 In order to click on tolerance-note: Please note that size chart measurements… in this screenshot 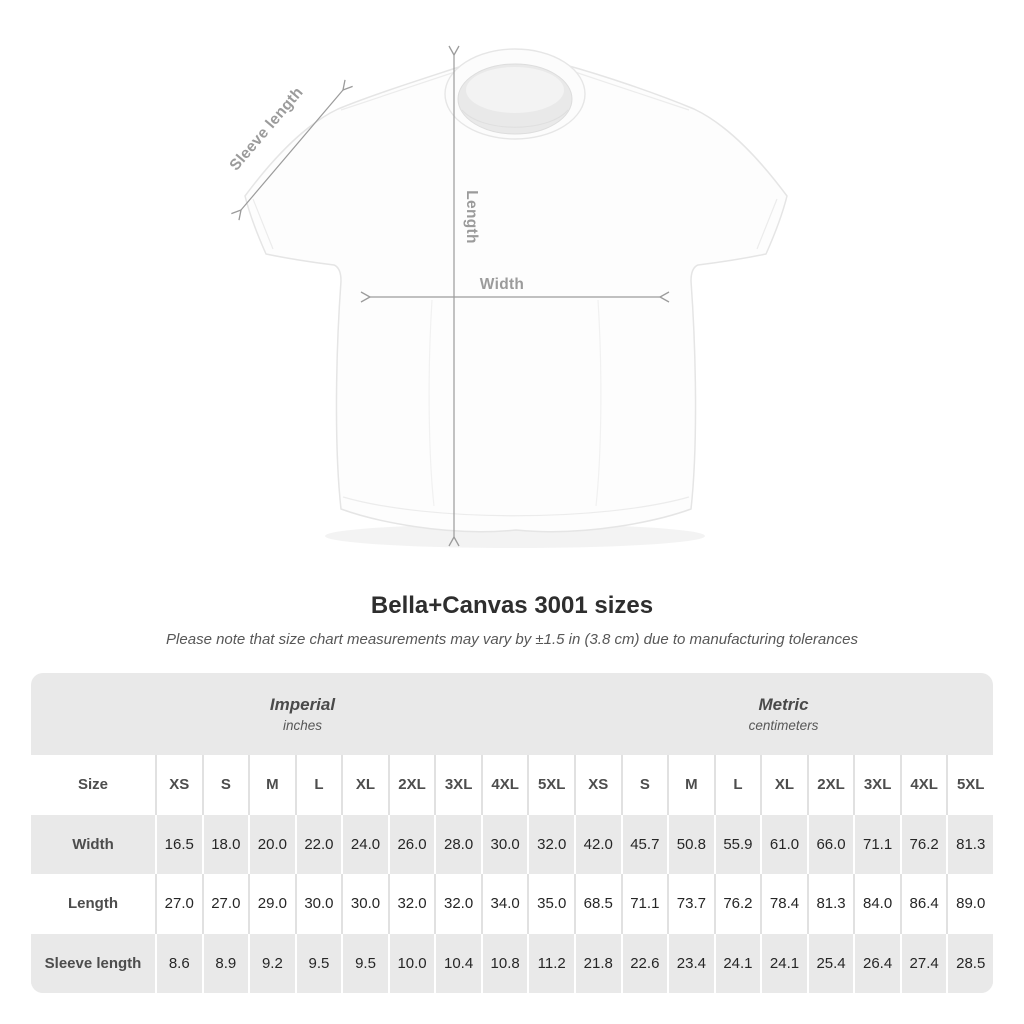, I will do `click(512, 639)`.